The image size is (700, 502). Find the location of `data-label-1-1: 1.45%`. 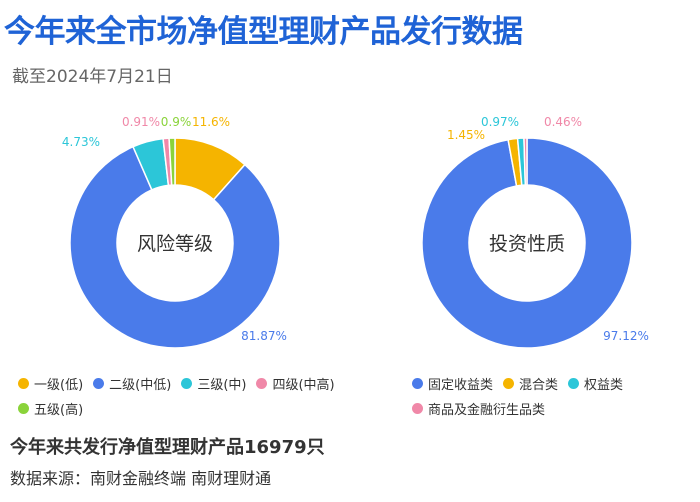

data-label-1-1: 1.45% is located at coordinates (466, 135).